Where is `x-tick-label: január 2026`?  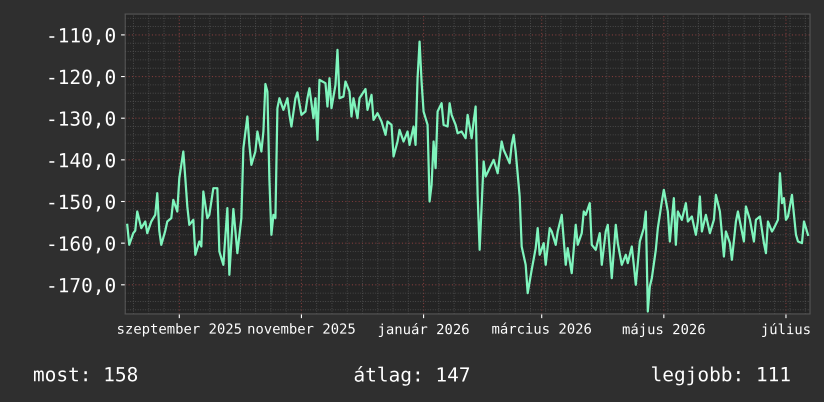
x-tick-label: január 2026 is located at coordinates (423, 329).